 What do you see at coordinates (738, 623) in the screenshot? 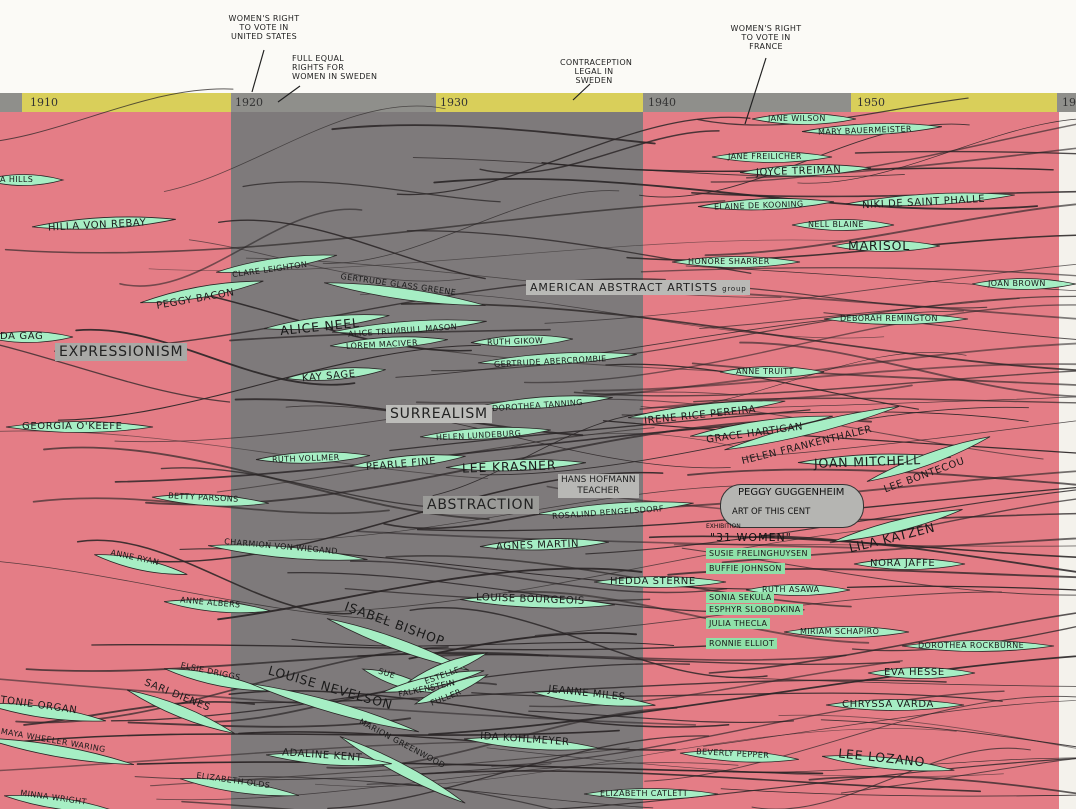
I see `exhibition-artist: JULIA THECLA` at bounding box center [738, 623].